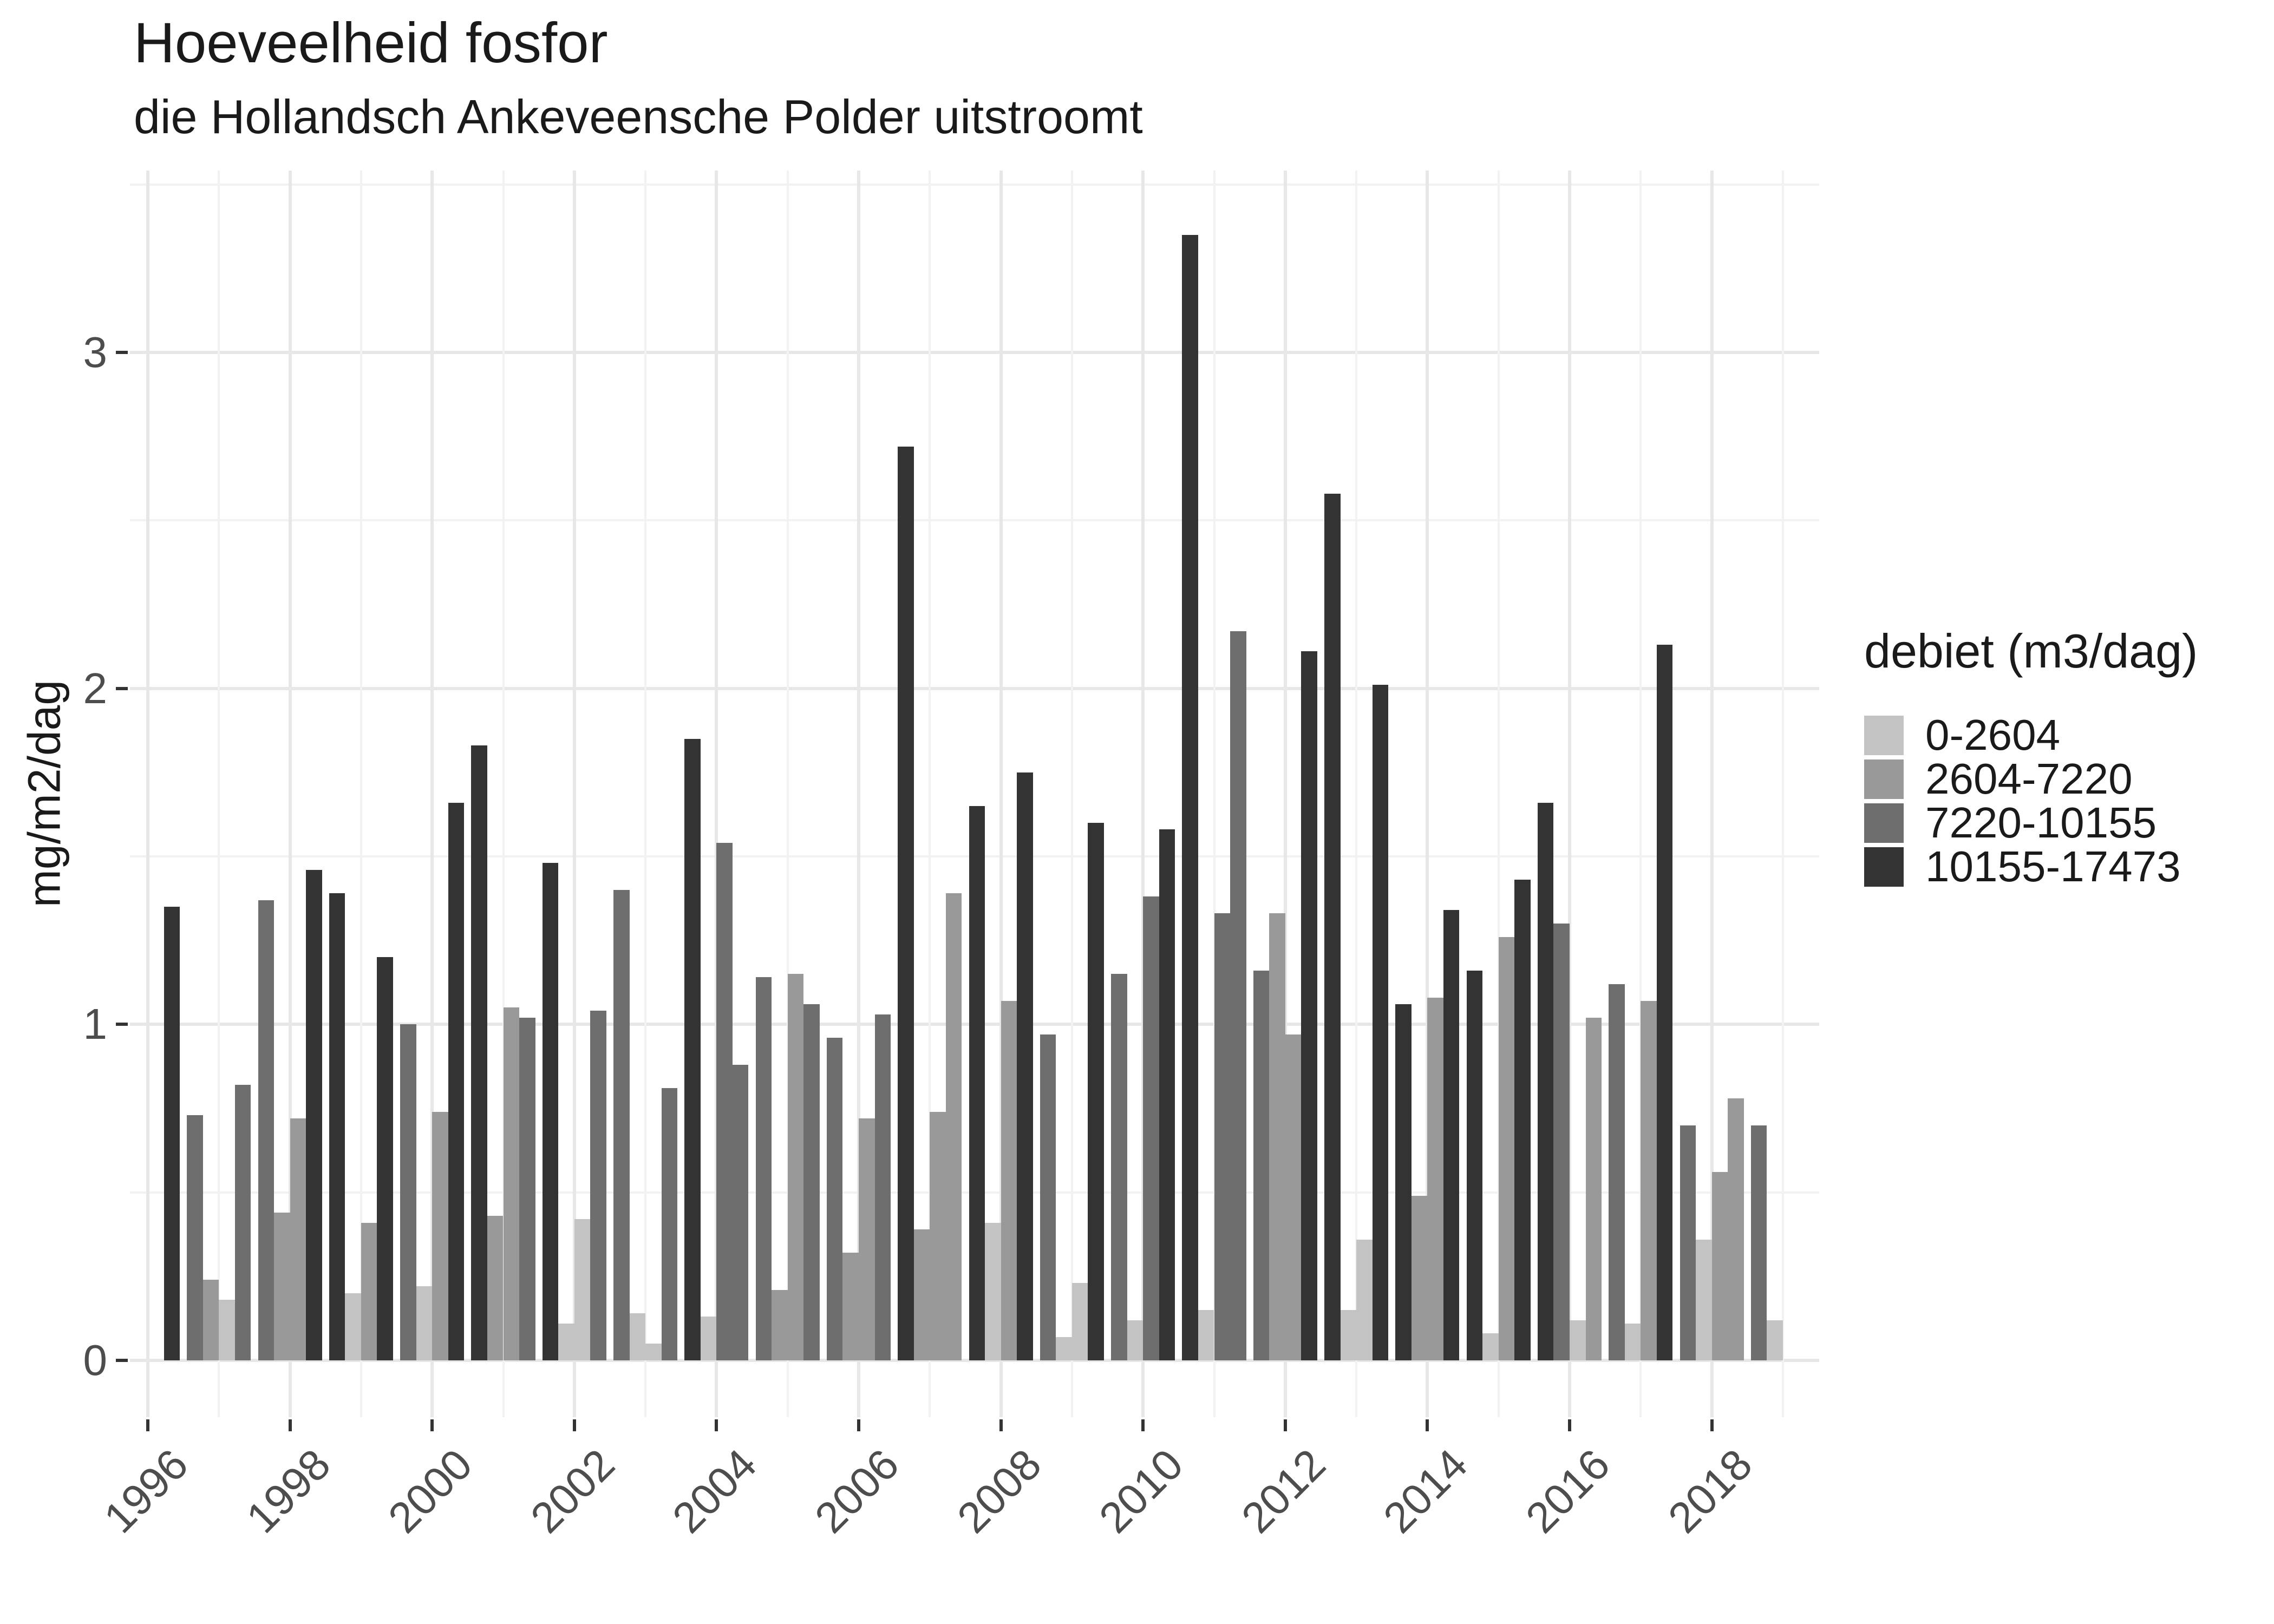 The width and height of the screenshot is (2274, 1624). Describe the element at coordinates (1294, 1197) in the screenshot. I see `bar-2012-s3` at that location.